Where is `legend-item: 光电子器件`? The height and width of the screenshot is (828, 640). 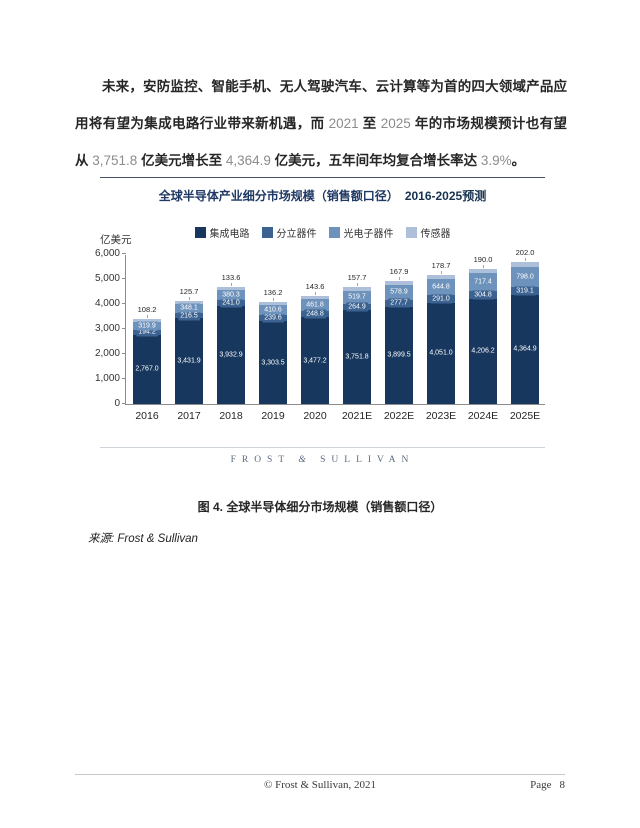 legend-item: 光电子器件 is located at coordinates (361, 232).